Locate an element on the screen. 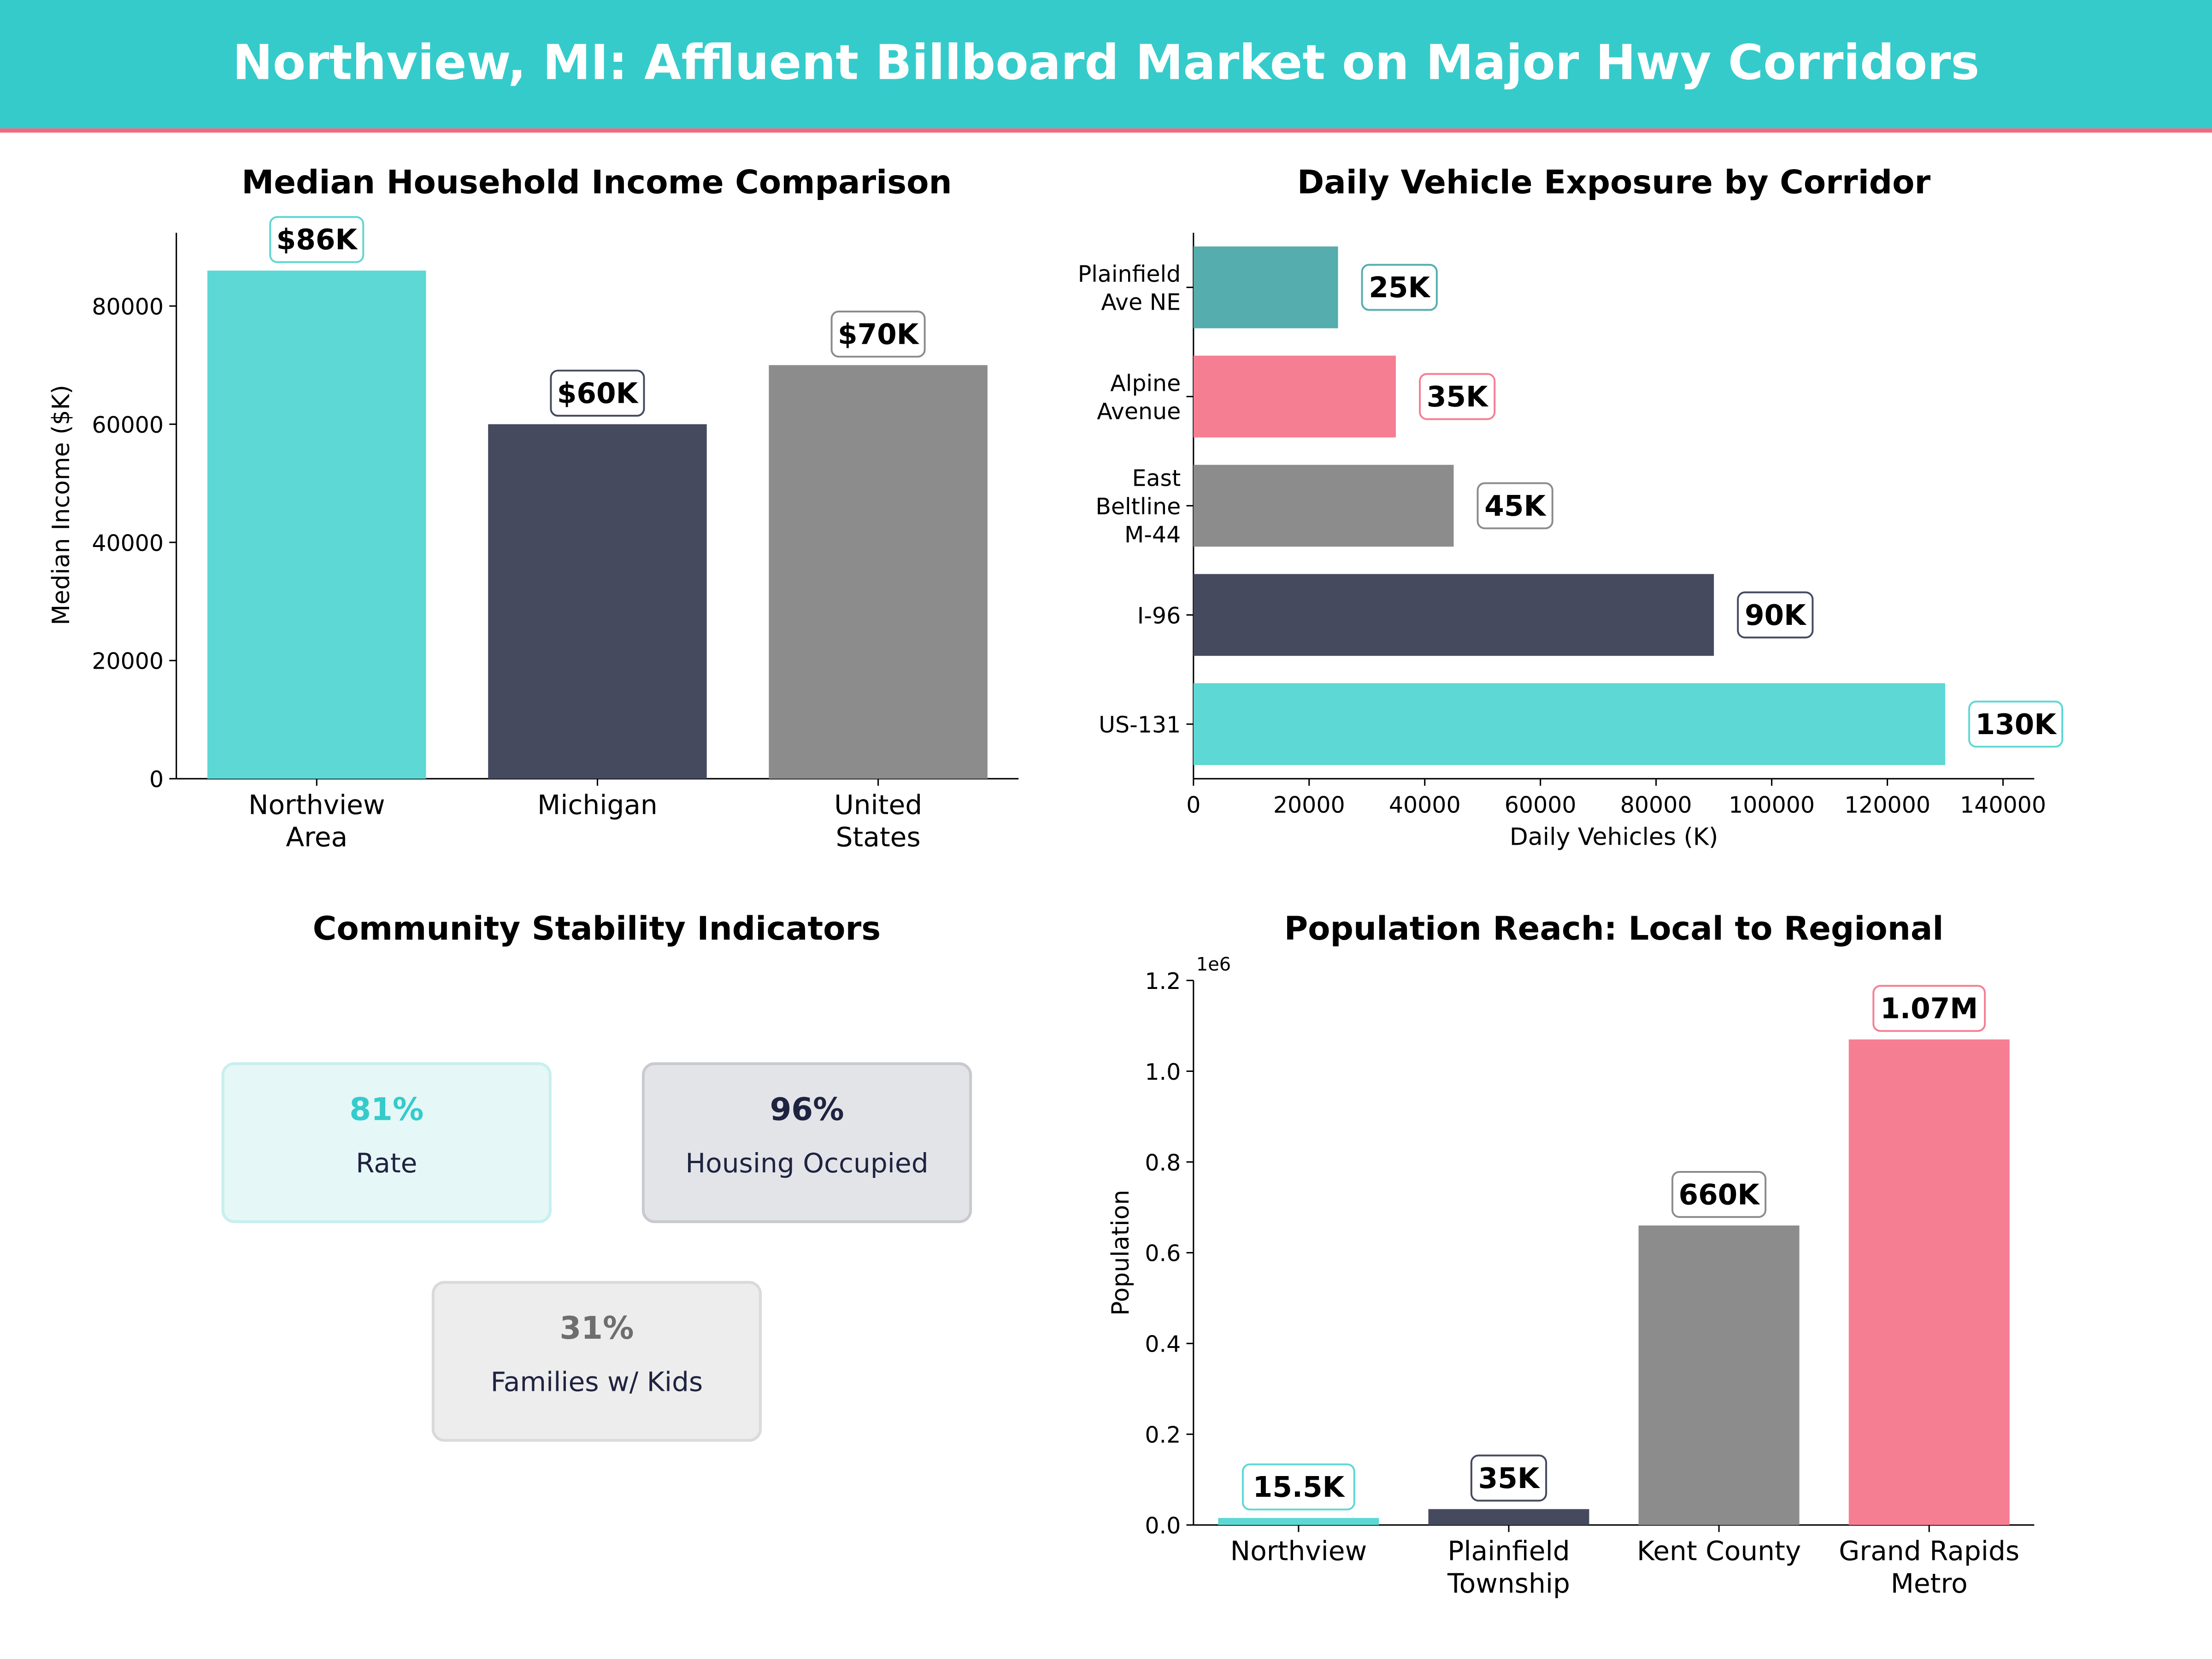  data-label: 15.5K is located at coordinates (1299, 1487).